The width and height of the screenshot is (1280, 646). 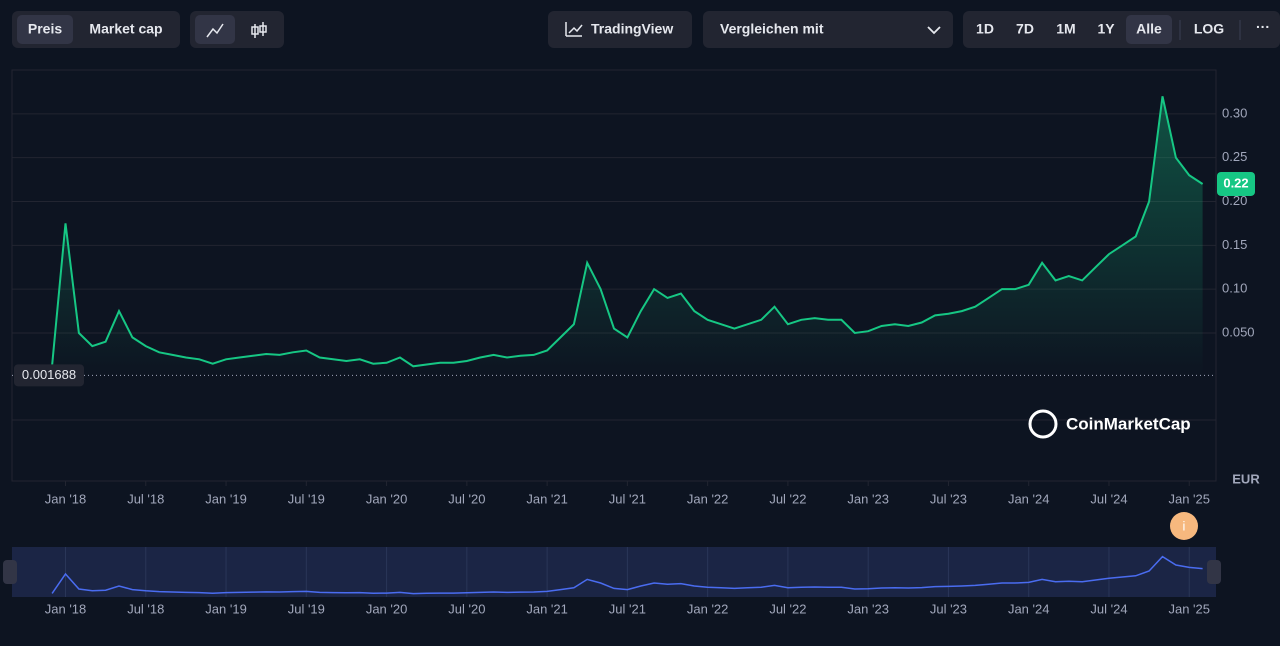 I want to click on event-marker, so click(x=1184, y=526).